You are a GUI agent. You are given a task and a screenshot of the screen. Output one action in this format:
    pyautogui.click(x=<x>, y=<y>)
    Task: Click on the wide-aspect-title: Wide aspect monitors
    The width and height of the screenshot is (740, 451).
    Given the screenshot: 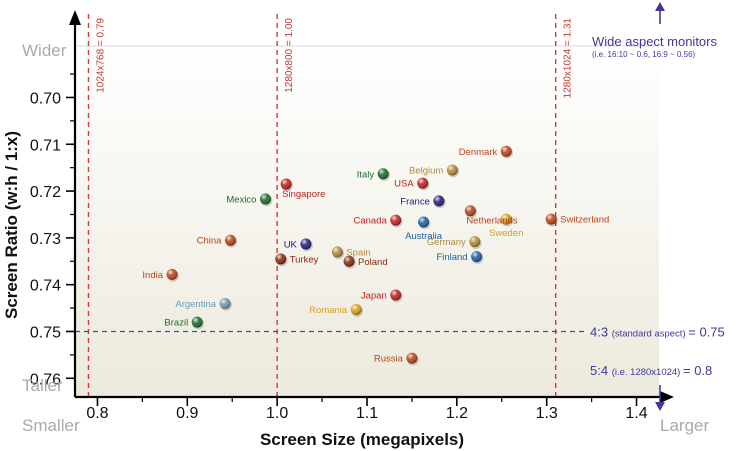 What is the action you would take?
    pyautogui.click(x=654, y=41)
    